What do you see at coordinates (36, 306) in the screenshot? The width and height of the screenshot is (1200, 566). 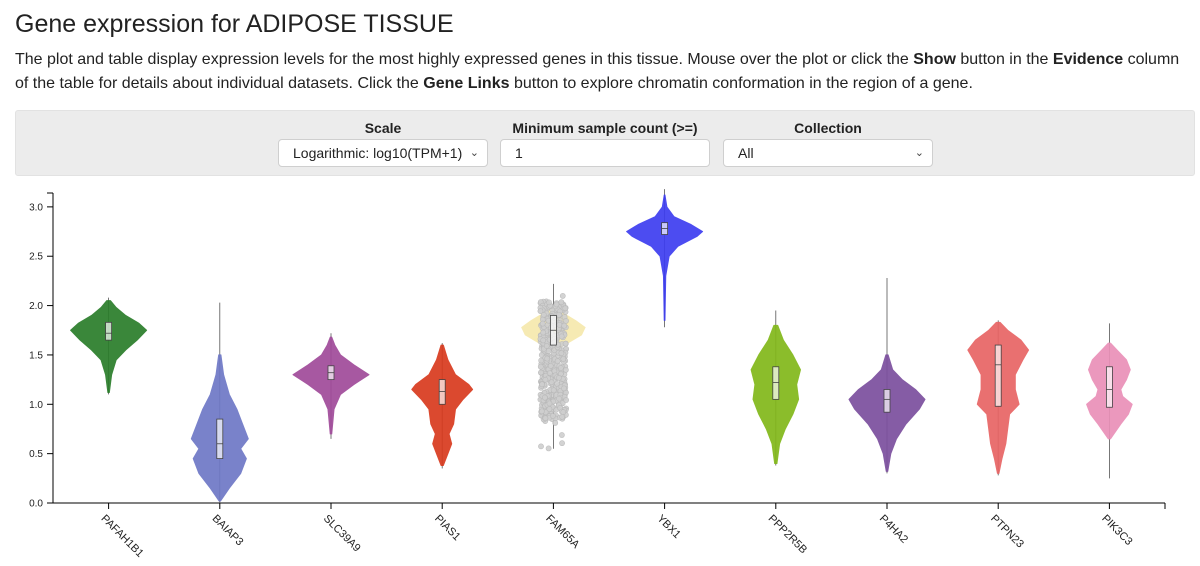 I see `y-tick-label: 2.0` at bounding box center [36, 306].